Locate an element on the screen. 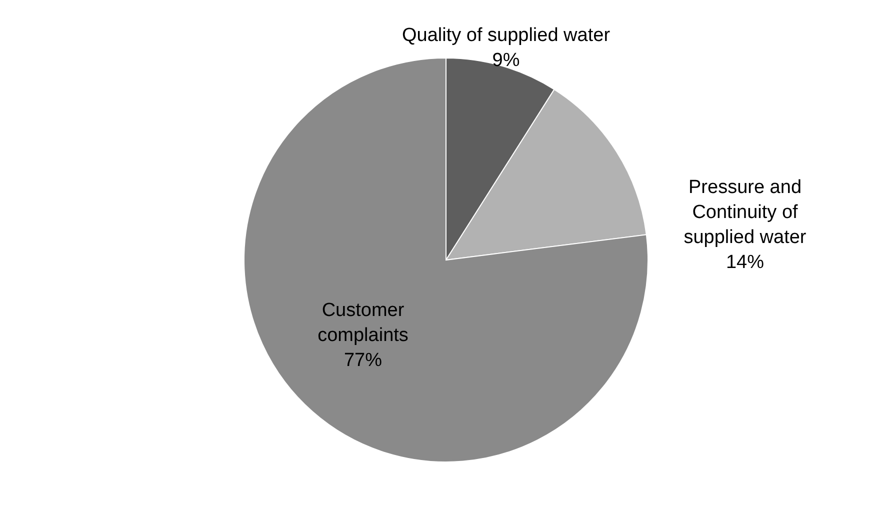 This screenshot has width=871, height=508. slice-label: Quality of supplied water is located at coordinates (506, 35).